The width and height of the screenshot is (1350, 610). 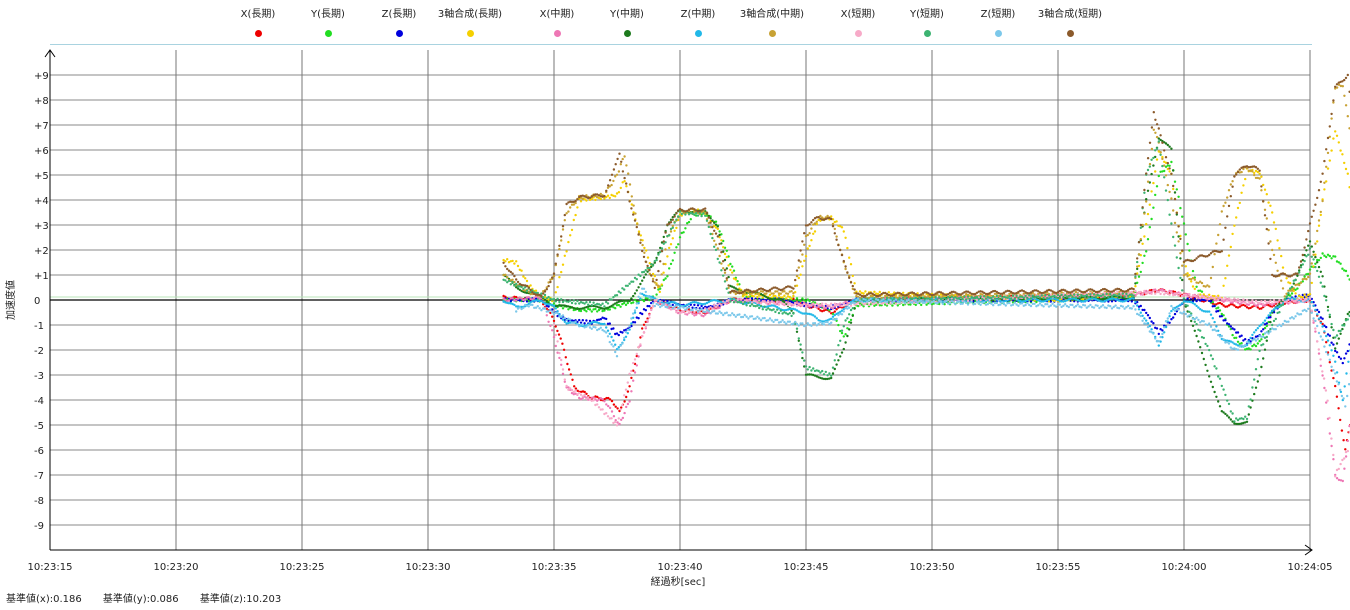 I want to click on legend-item: Y(中期), so click(x=627, y=24).